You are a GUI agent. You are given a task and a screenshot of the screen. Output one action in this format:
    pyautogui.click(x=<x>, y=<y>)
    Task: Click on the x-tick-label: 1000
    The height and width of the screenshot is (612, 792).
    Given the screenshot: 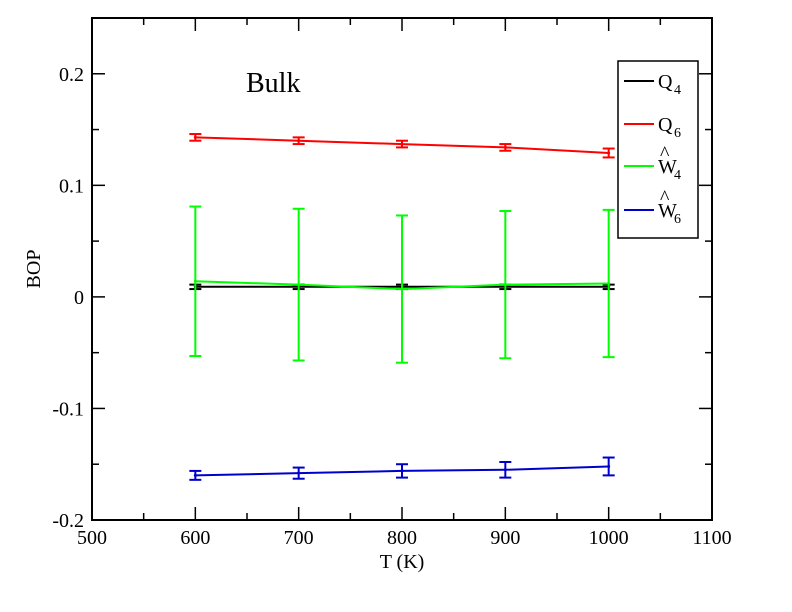 What is the action you would take?
    pyautogui.click(x=609, y=538)
    